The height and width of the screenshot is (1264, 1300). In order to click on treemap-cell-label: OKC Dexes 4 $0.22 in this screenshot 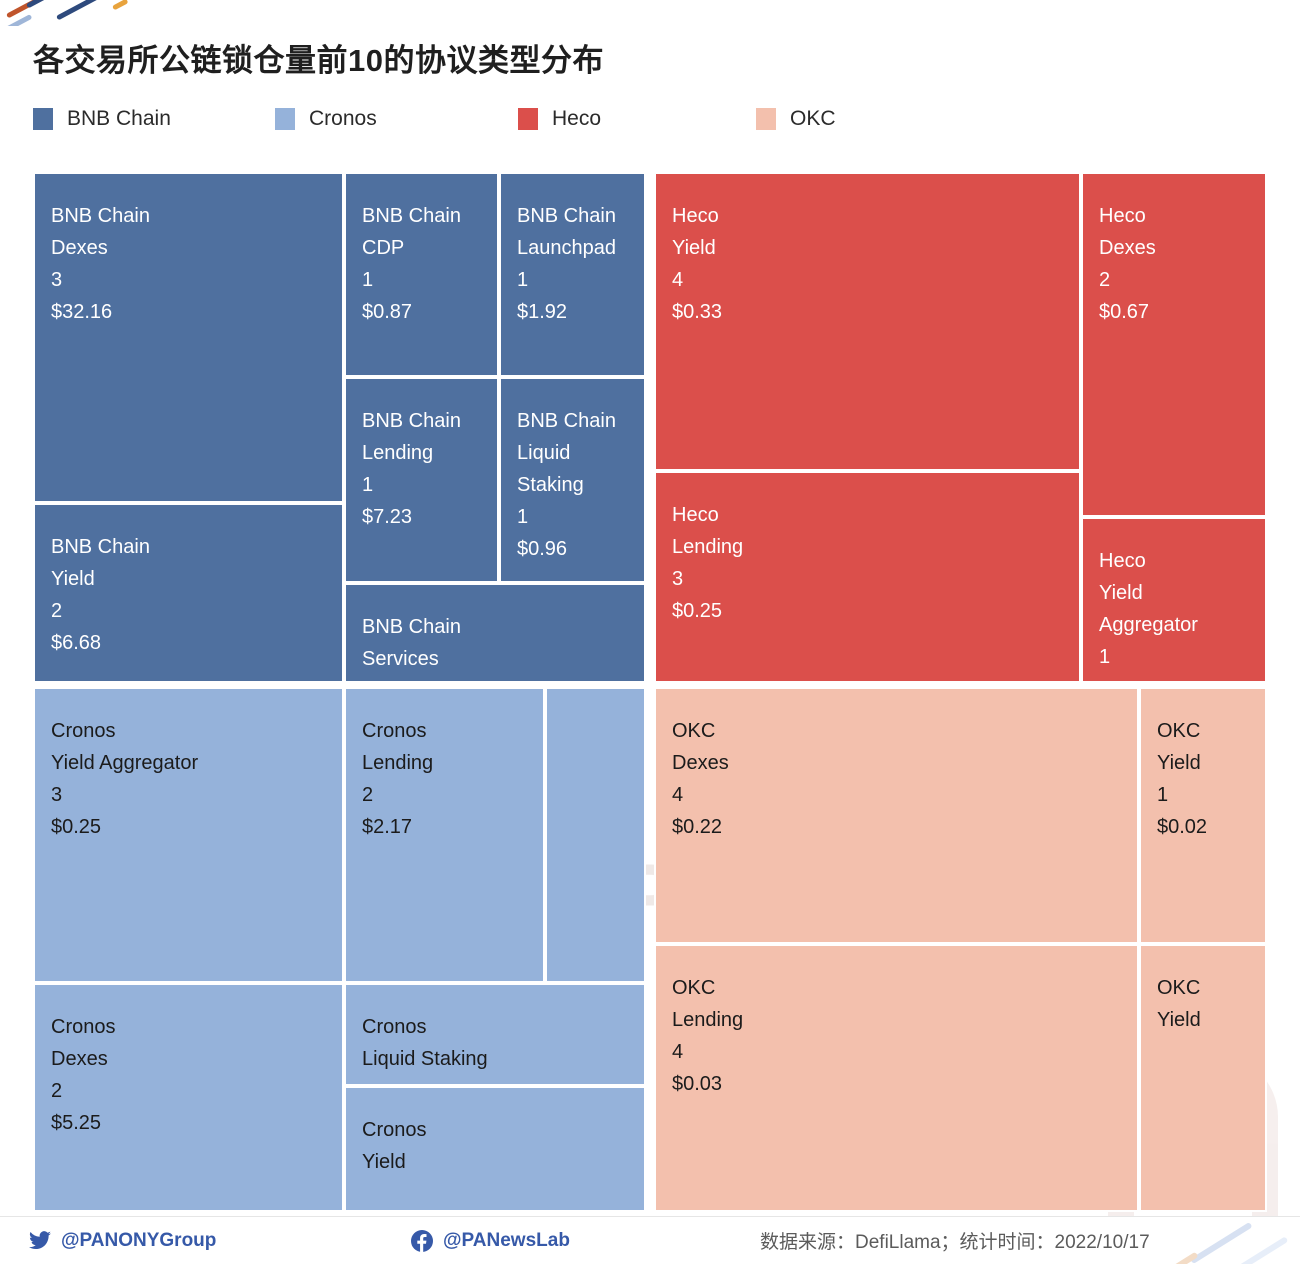, I will do `click(700, 779)`.